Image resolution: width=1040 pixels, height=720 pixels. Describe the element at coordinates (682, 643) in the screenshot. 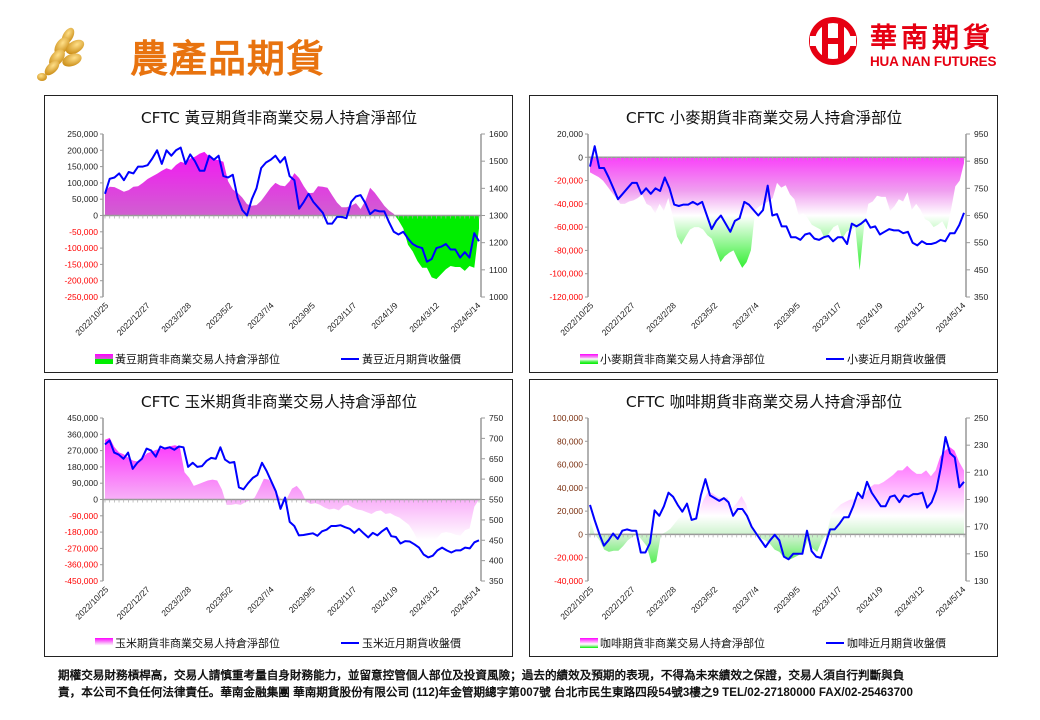

I see `legend-position-label: 咖啡期貨非商業交易人持倉淨部位` at that location.